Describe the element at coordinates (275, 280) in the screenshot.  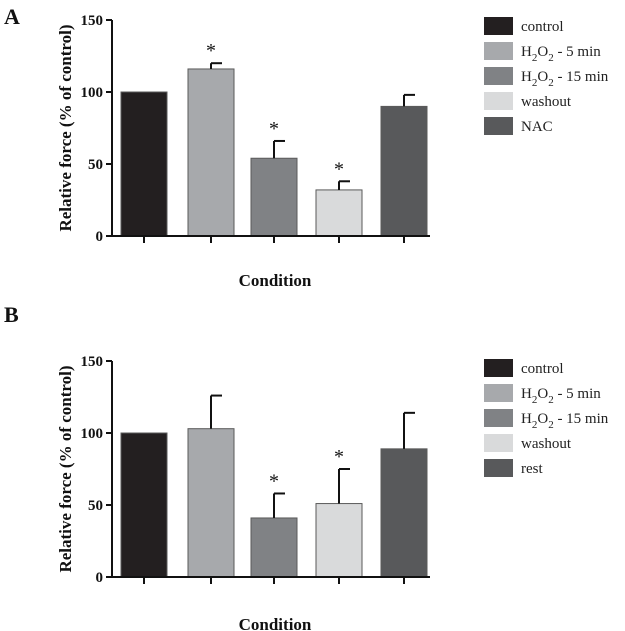
I see `panel-a-xlabel: Condition` at that location.